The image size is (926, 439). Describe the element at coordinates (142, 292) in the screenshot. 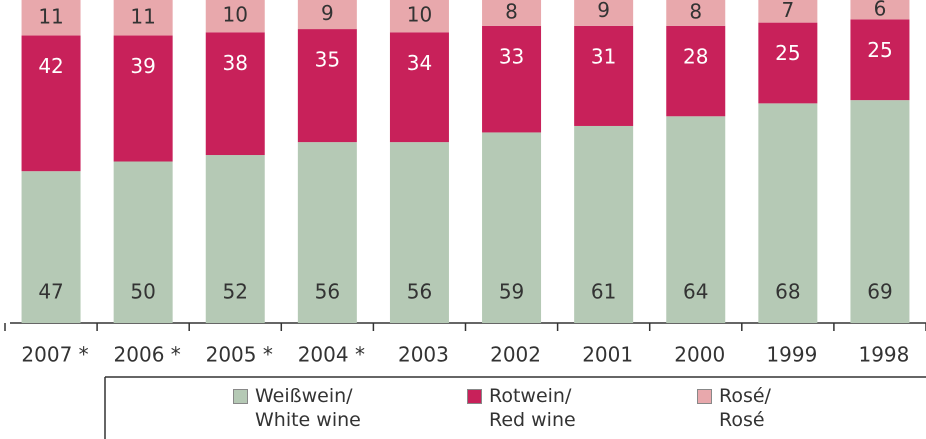

I see `data-label: 50` at that location.